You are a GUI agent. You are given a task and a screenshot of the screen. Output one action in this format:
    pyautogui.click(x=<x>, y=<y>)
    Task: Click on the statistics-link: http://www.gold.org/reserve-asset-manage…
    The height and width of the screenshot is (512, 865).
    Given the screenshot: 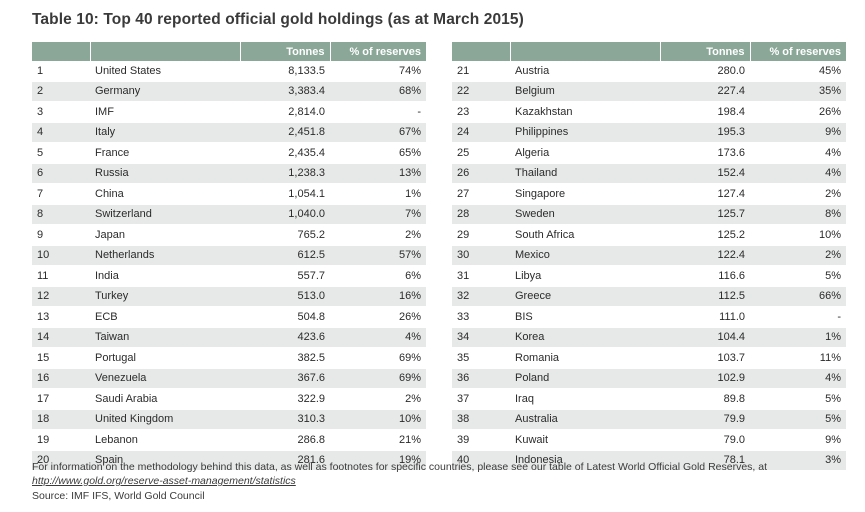 What is the action you would take?
    pyautogui.click(x=164, y=481)
    